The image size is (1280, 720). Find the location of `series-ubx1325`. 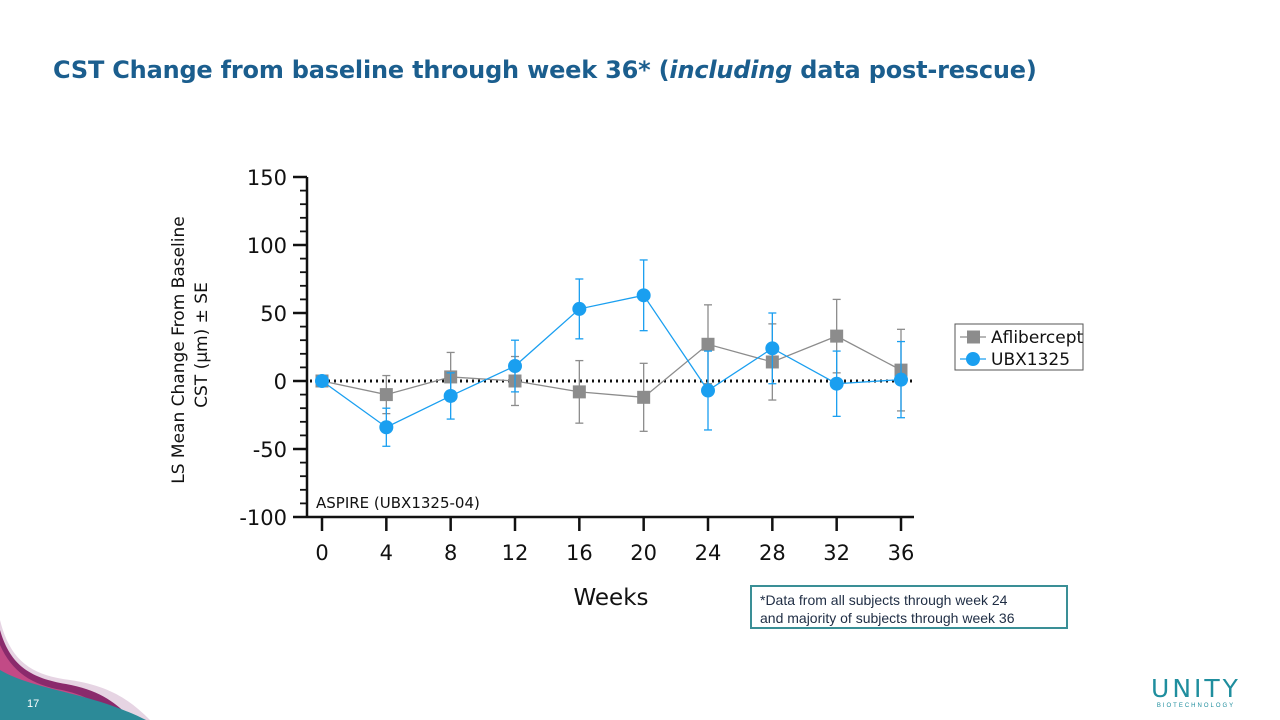

series-ubx1325 is located at coordinates (611, 353).